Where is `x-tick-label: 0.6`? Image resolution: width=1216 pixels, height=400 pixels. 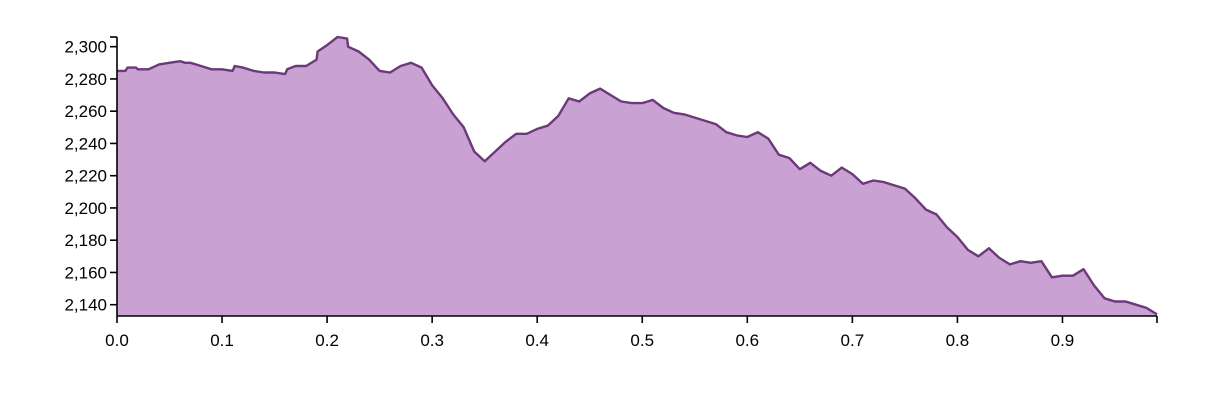 x-tick-label: 0.6 is located at coordinates (747, 340).